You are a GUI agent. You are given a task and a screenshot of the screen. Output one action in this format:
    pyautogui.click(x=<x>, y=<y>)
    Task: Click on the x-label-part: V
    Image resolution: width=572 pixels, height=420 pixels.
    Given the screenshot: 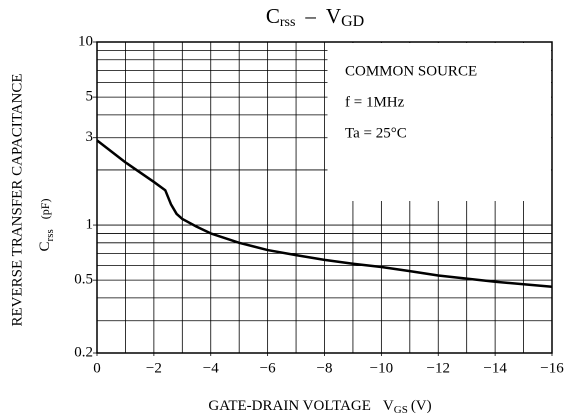 What is the action you would take?
    pyautogui.click(x=388, y=406)
    